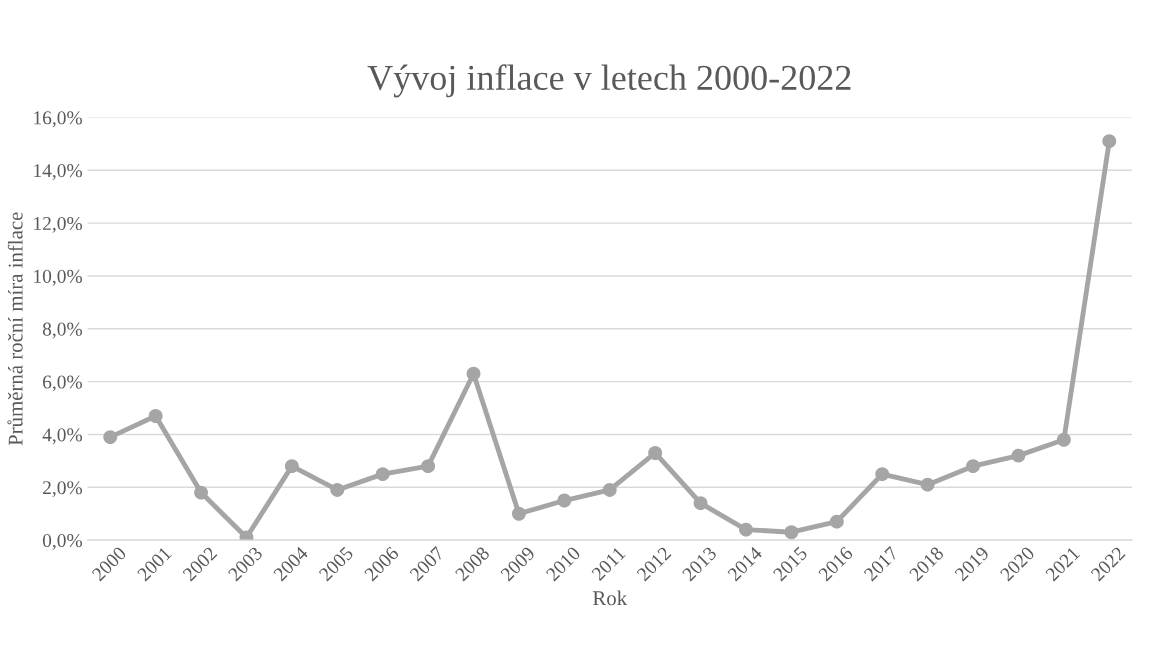 This screenshot has height=671, width=1167. I want to click on chart-title: Vývoj inflace v letech 2000-2022, so click(609, 81).